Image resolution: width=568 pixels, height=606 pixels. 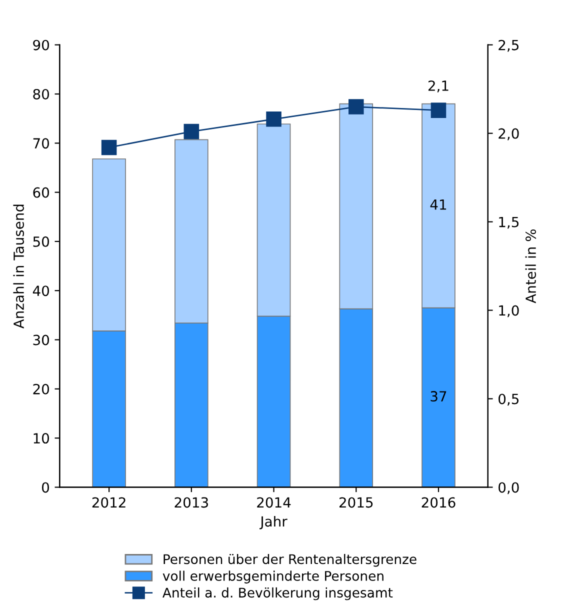 I want to click on x-tick-label: 2015, so click(x=356, y=502).